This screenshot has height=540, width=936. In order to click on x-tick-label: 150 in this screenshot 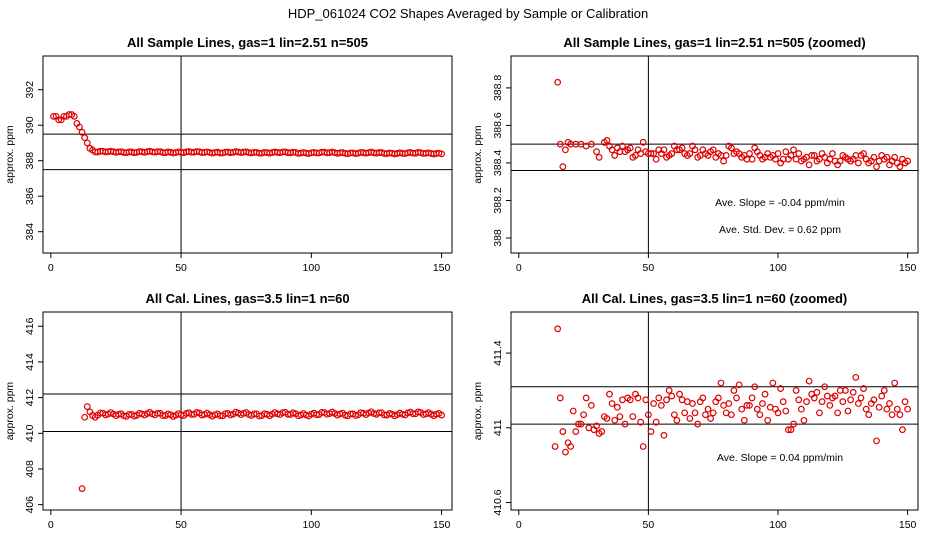, I will do `click(908, 268)`.